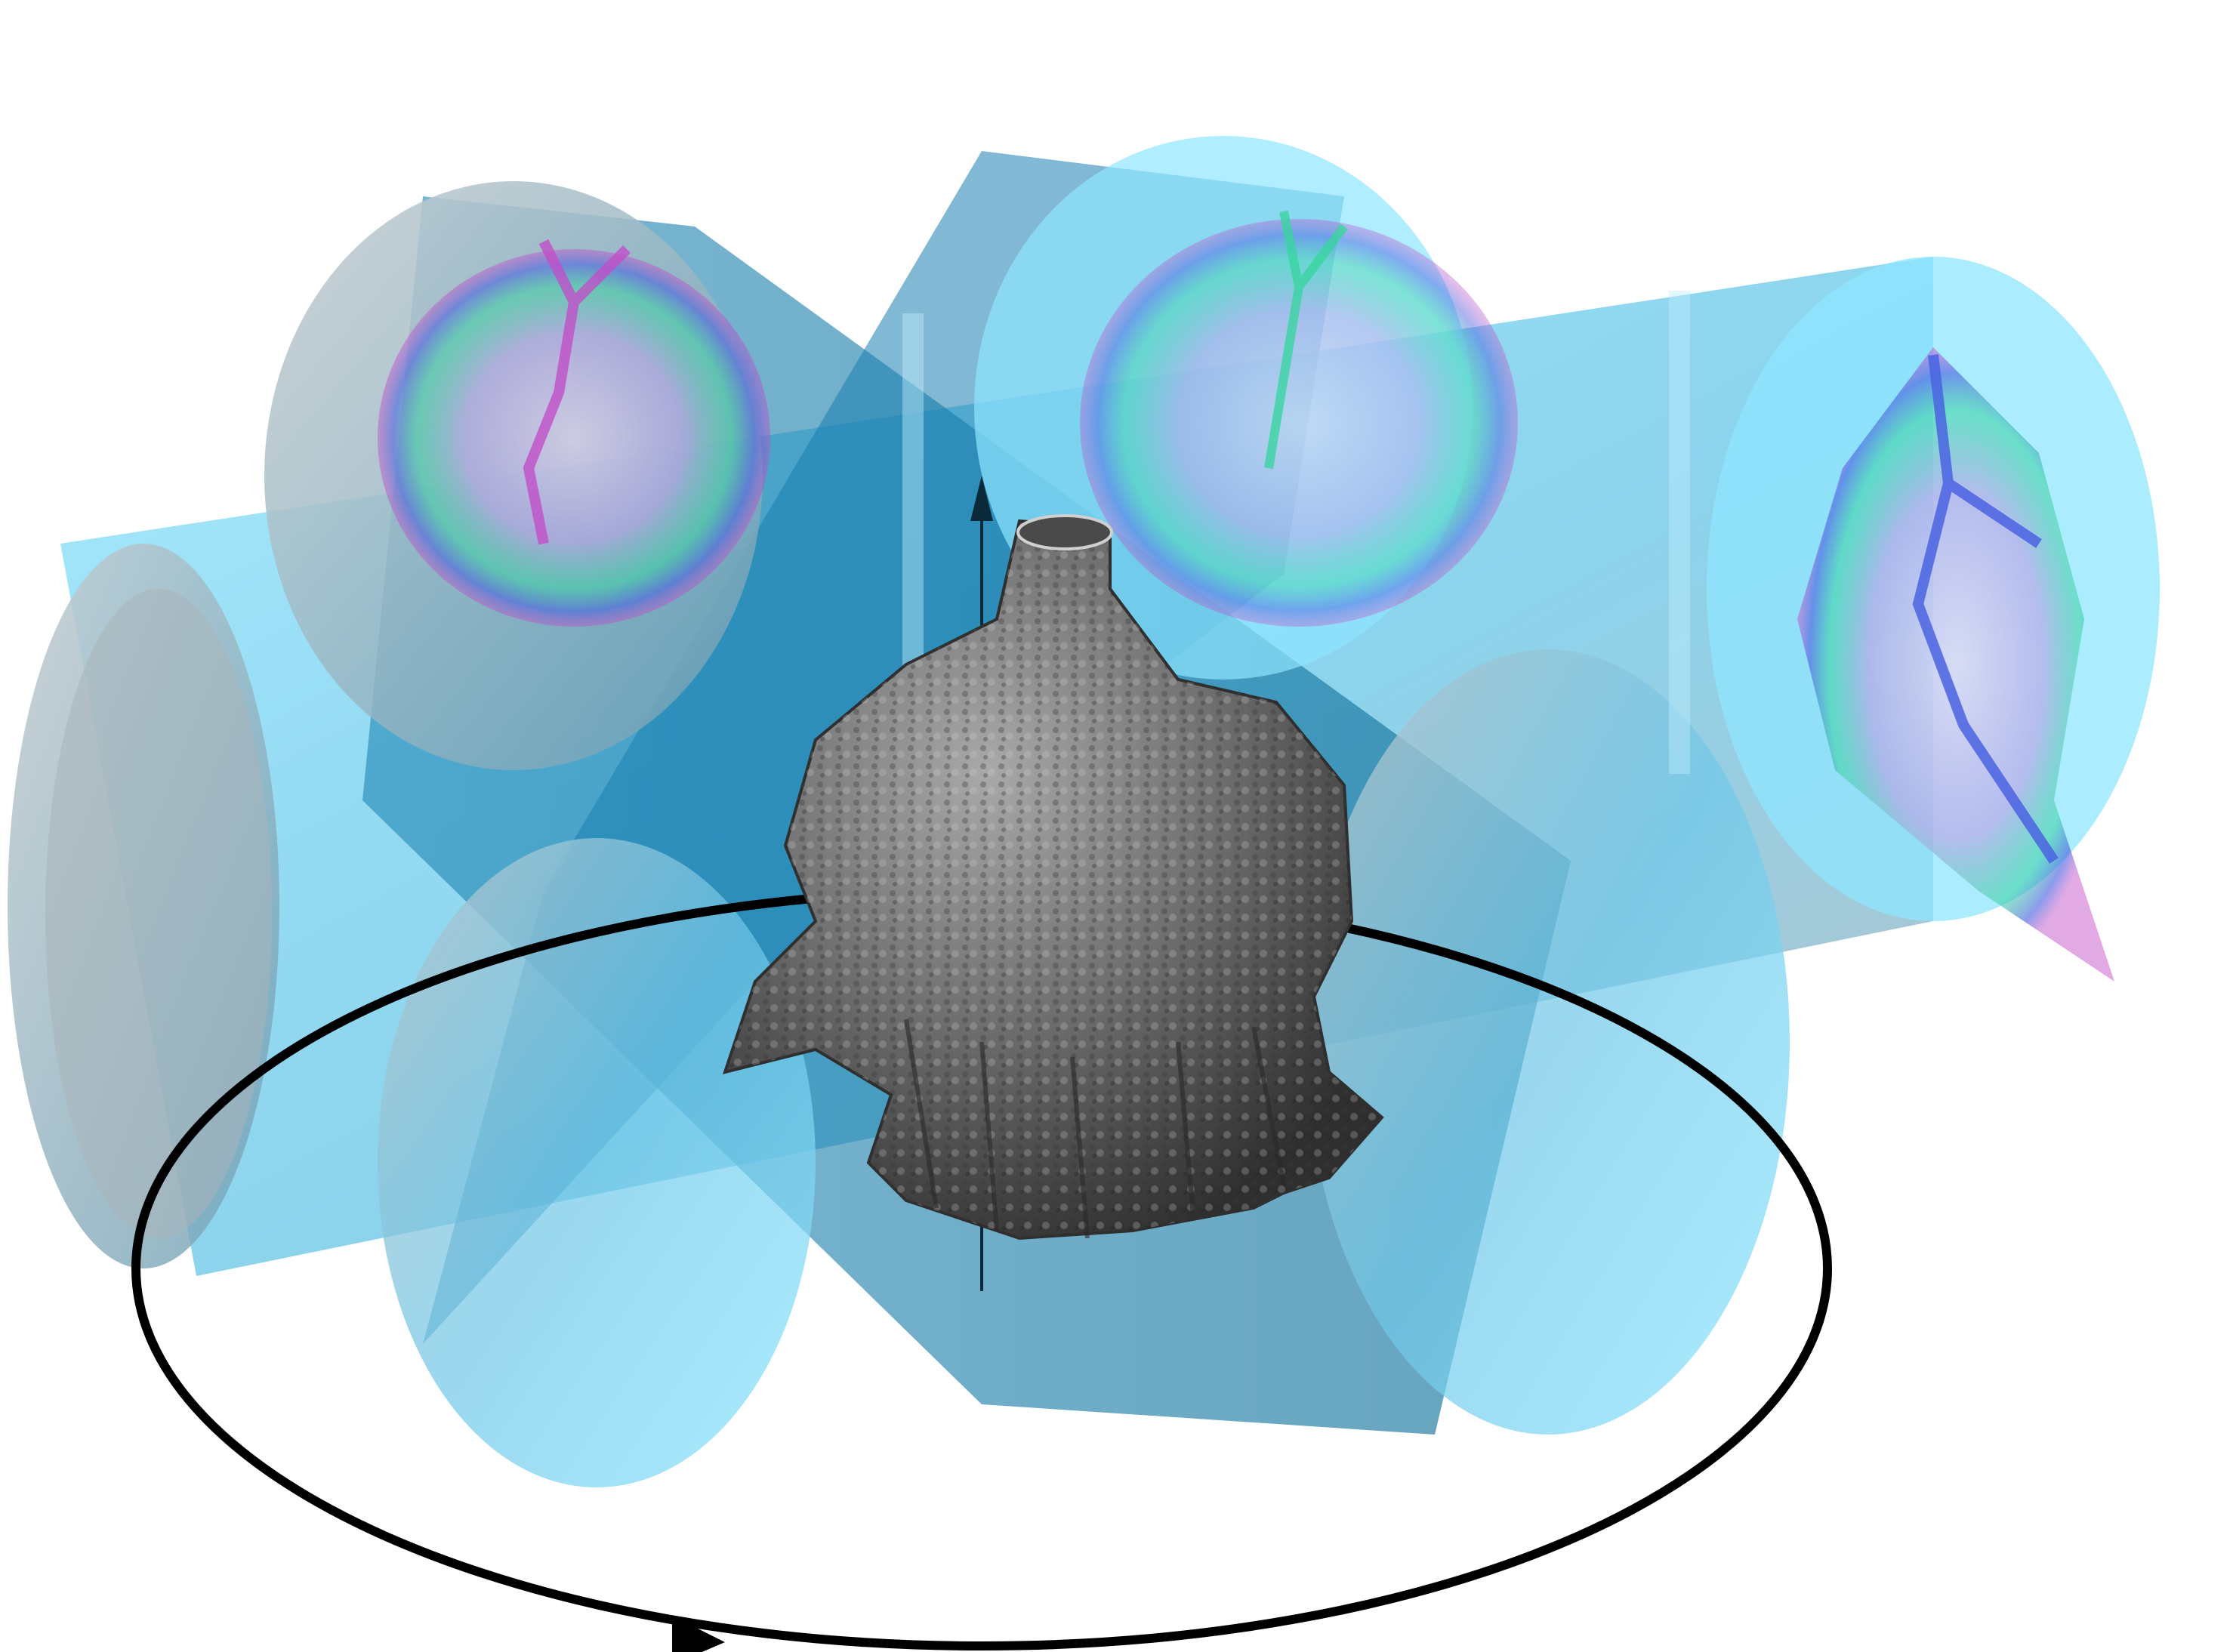 The image size is (2233, 1652). I want to click on slice-cap-right, so click(1933, 619).